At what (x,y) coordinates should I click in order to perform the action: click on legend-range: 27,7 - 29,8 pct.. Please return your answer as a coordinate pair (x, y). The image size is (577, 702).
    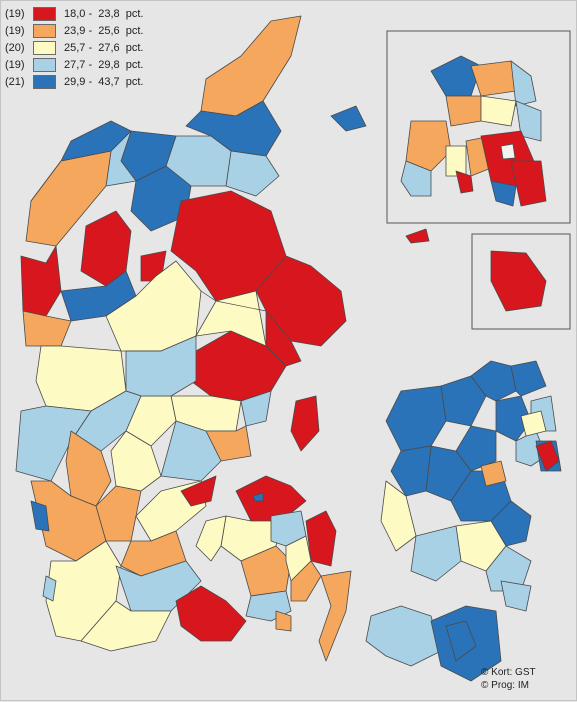
    Looking at the image, I should click on (104, 64).